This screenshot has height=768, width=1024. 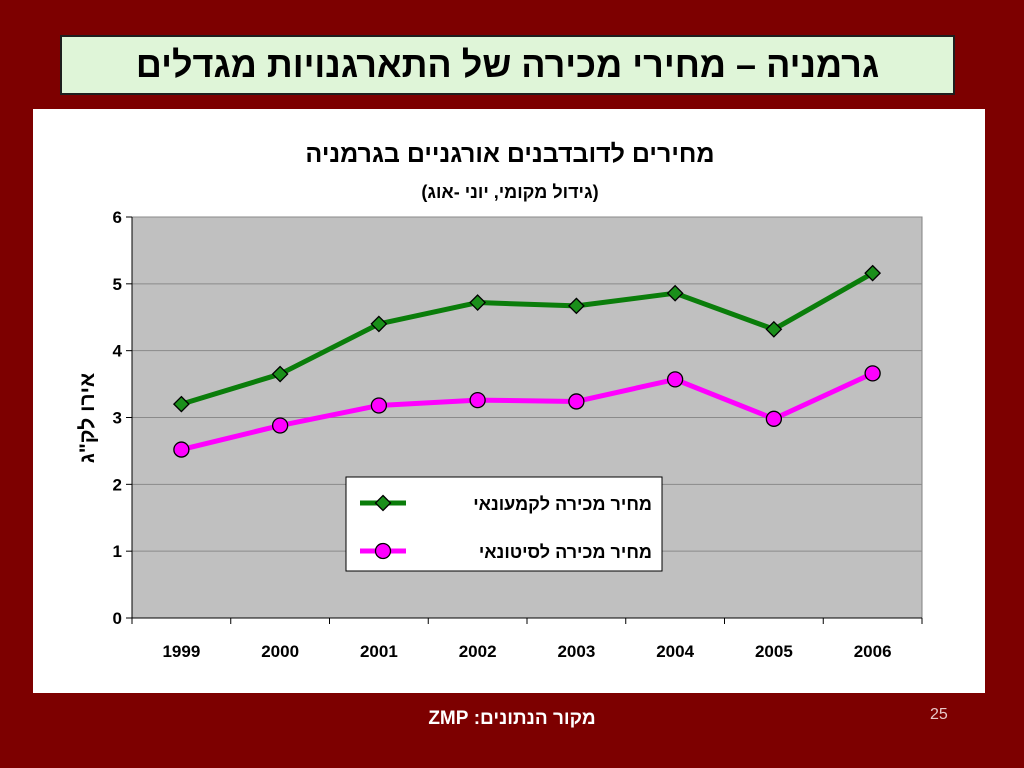 What do you see at coordinates (117, 484) in the screenshot?
I see `y-tick-label: 2` at bounding box center [117, 484].